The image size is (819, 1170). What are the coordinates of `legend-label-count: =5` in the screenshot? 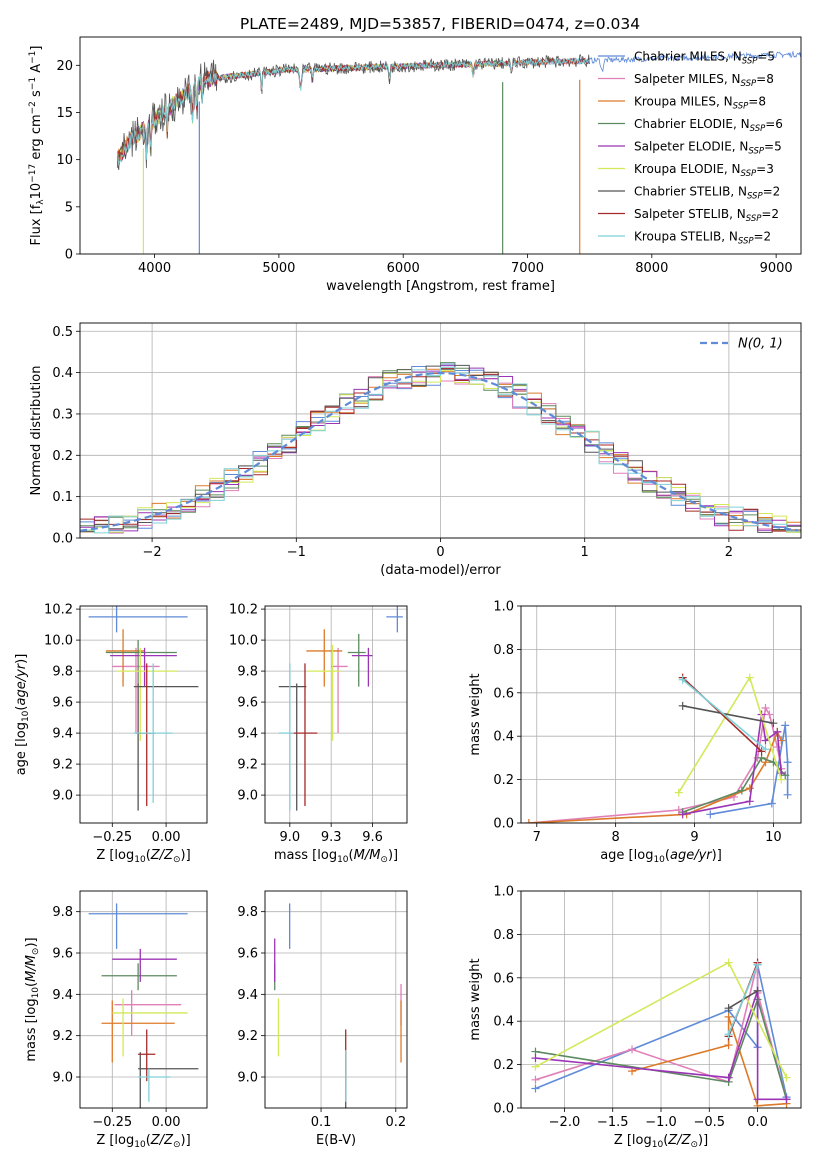 It's located at (766, 57).